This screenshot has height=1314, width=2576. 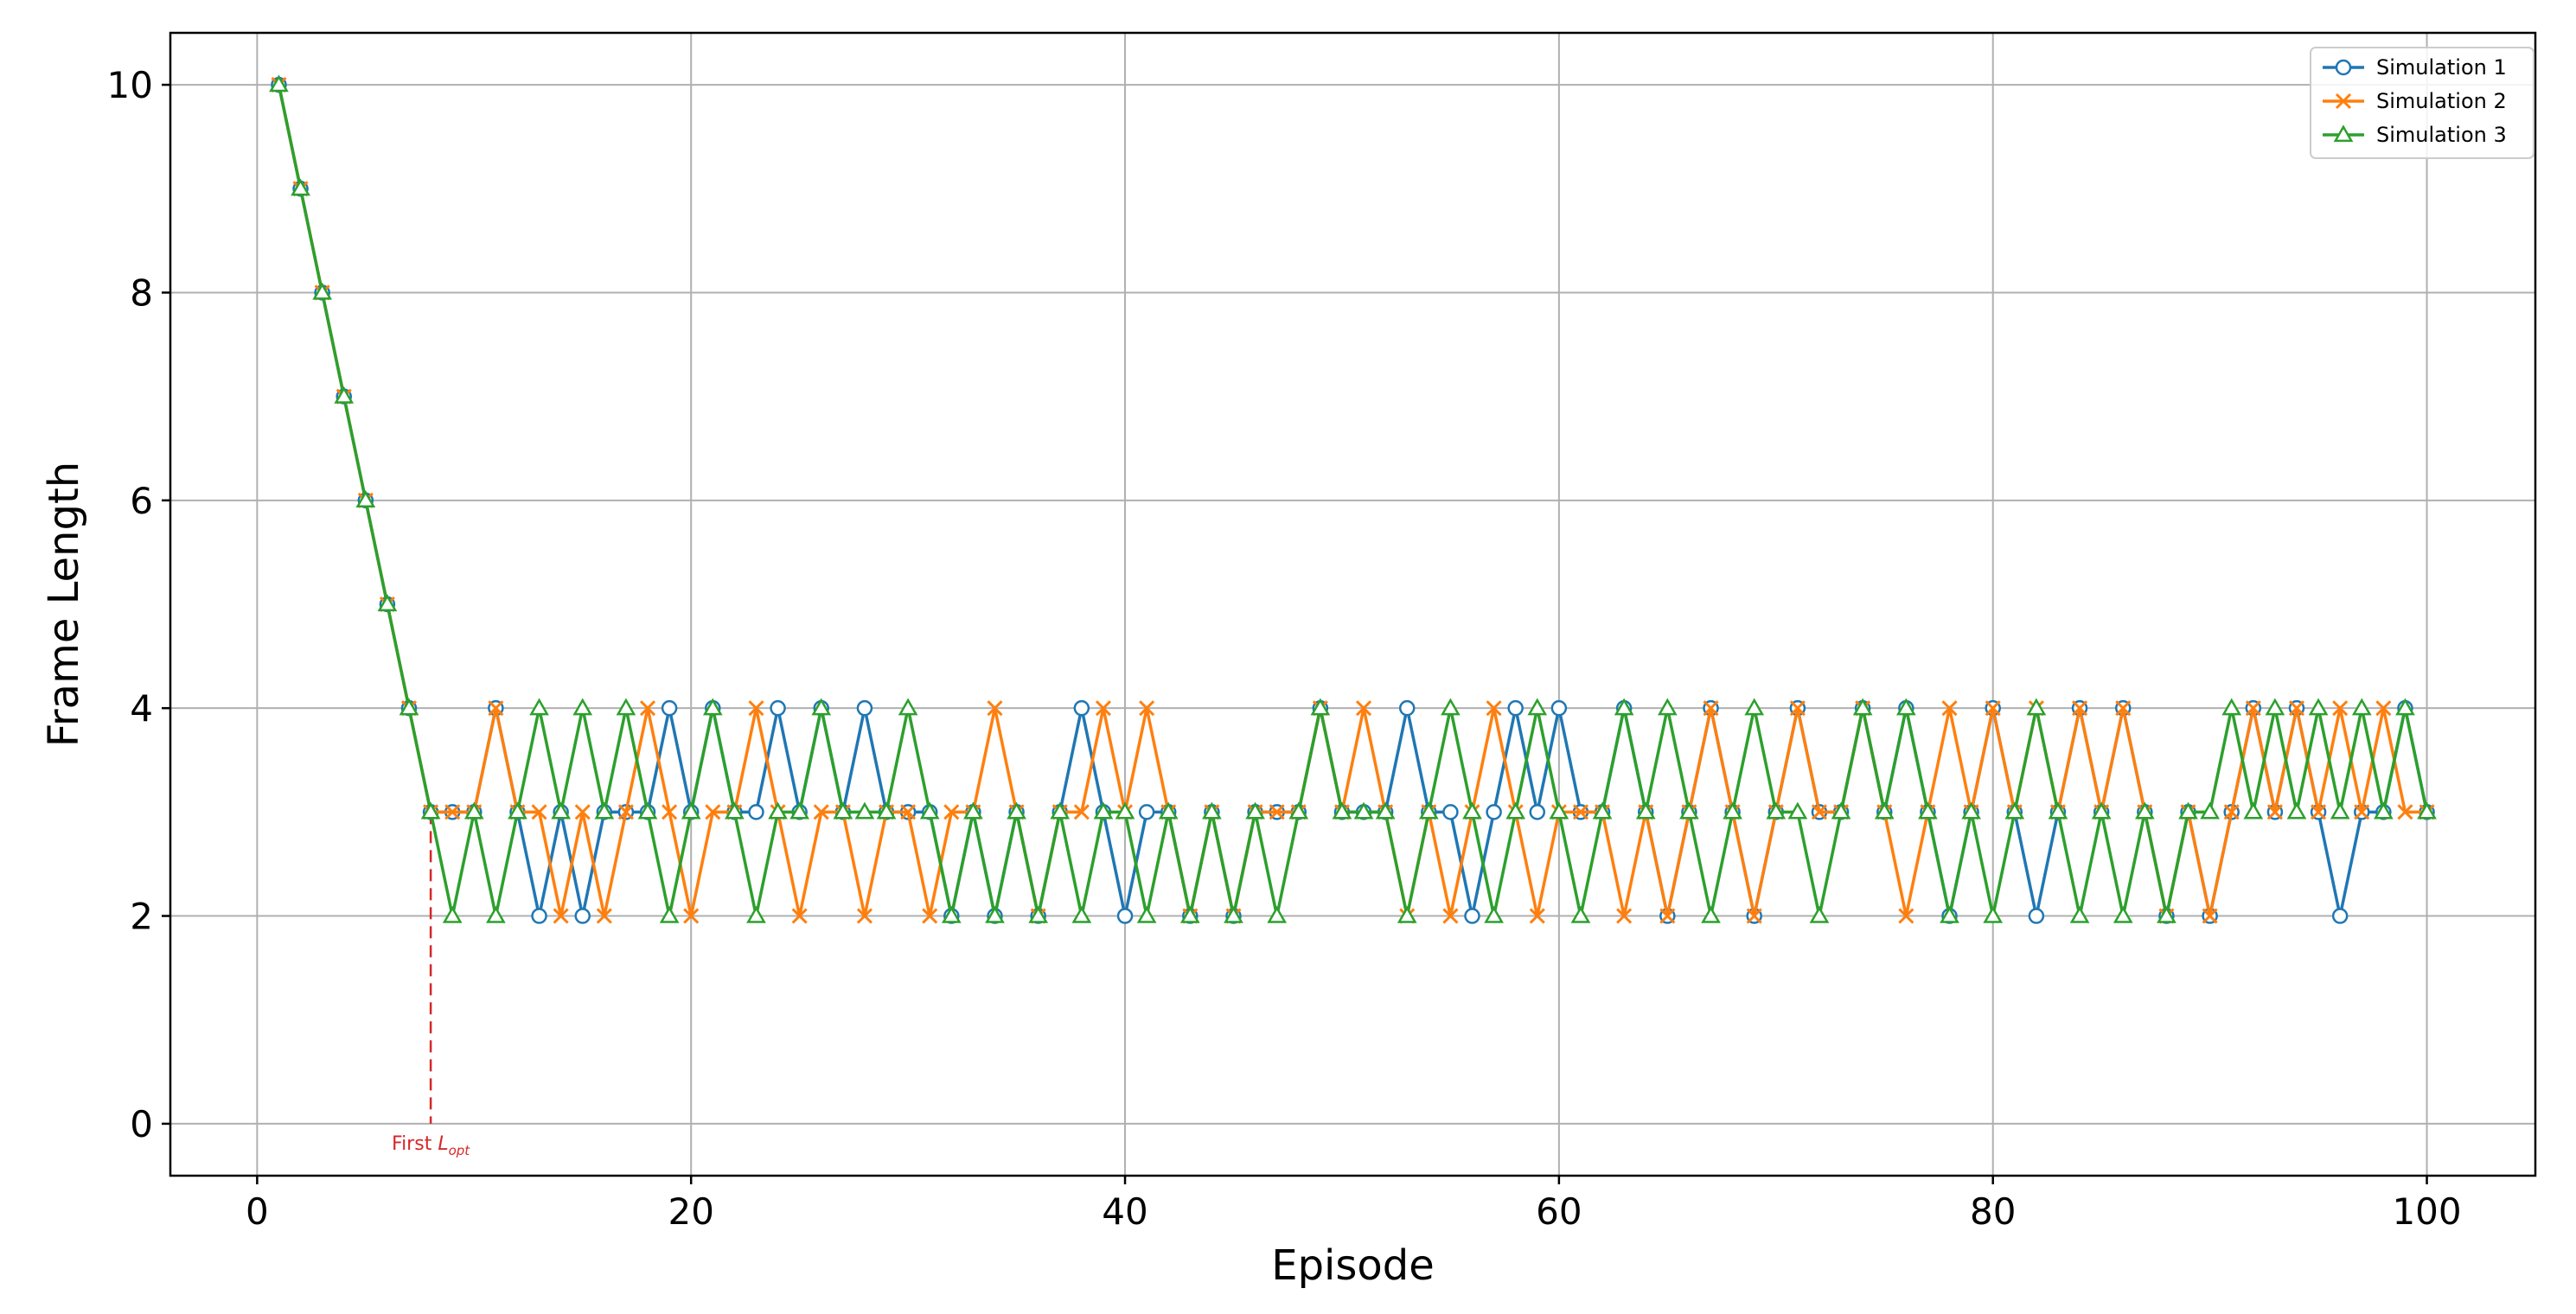 What do you see at coordinates (443, 1144) in the screenshot?
I see `first-lopt-annotation-symbol: L` at bounding box center [443, 1144].